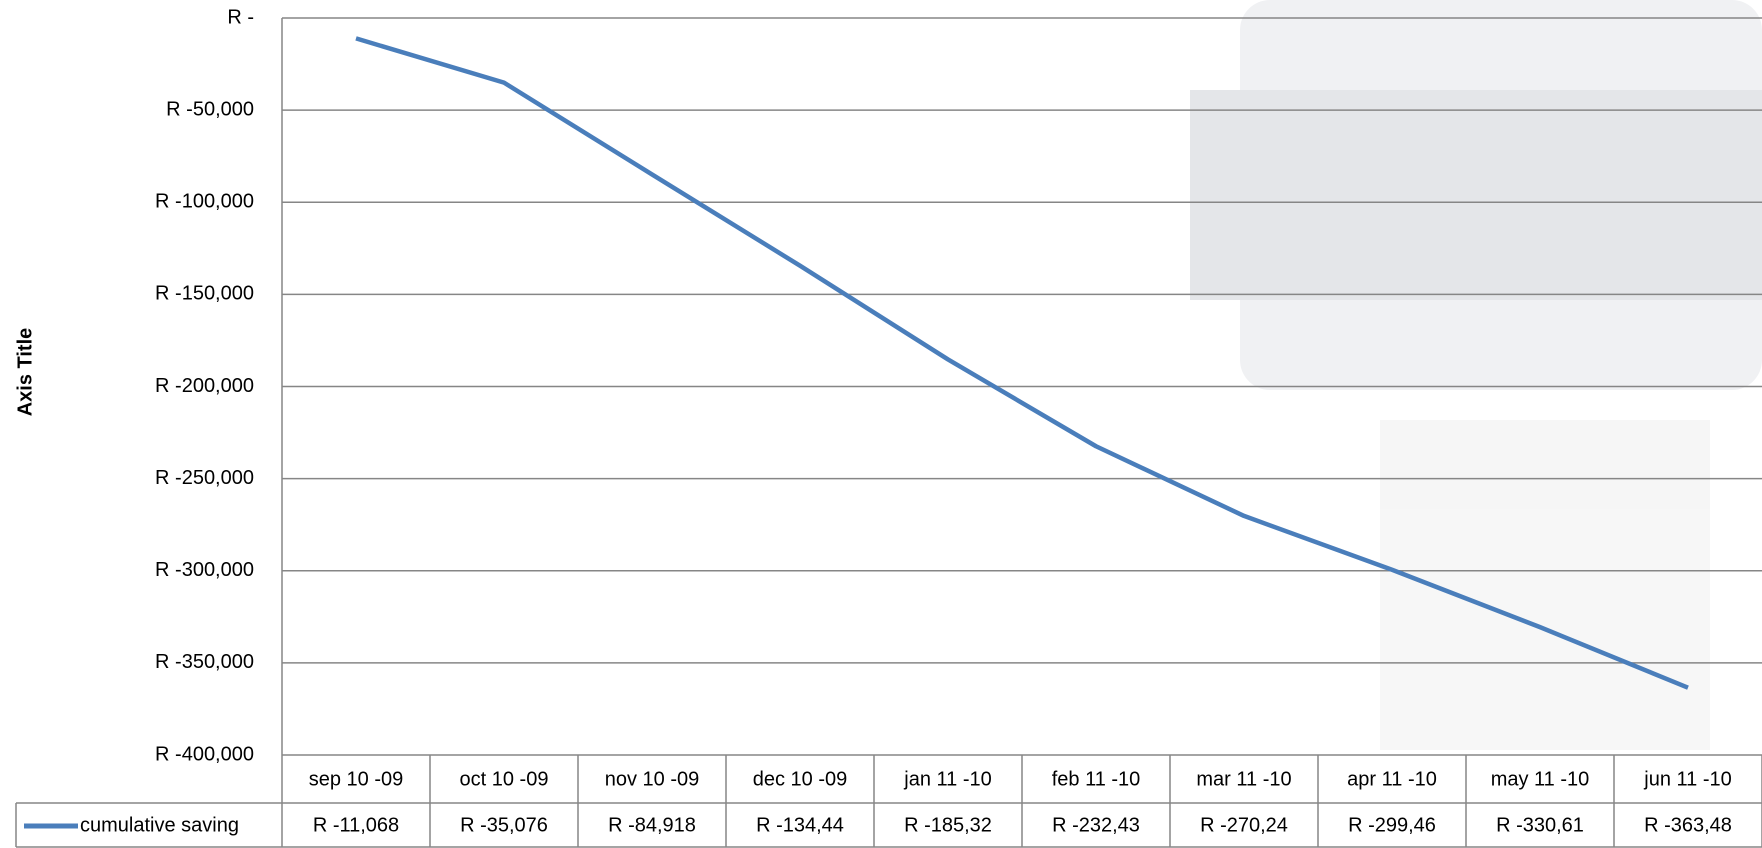  What do you see at coordinates (159, 825) in the screenshot?
I see `legend-label: cumulative saving` at bounding box center [159, 825].